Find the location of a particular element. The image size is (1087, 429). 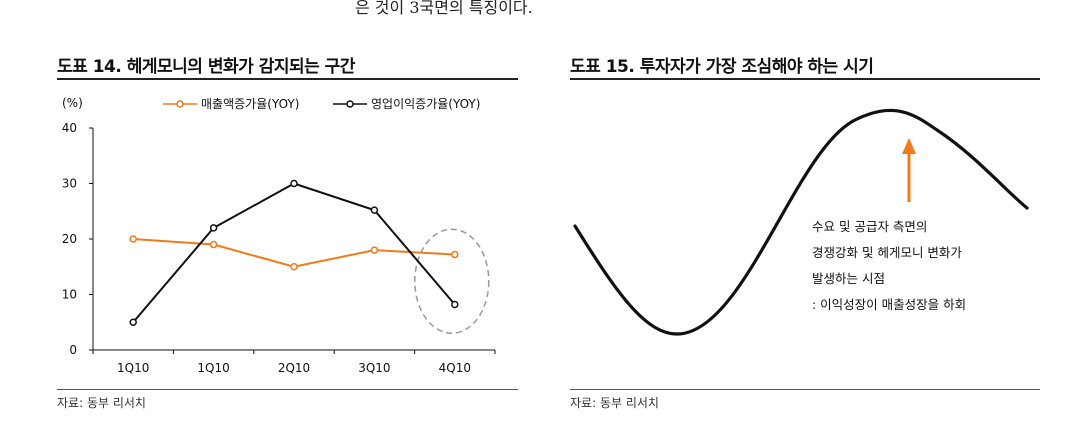

arrow-head-icon is located at coordinates (909, 146).